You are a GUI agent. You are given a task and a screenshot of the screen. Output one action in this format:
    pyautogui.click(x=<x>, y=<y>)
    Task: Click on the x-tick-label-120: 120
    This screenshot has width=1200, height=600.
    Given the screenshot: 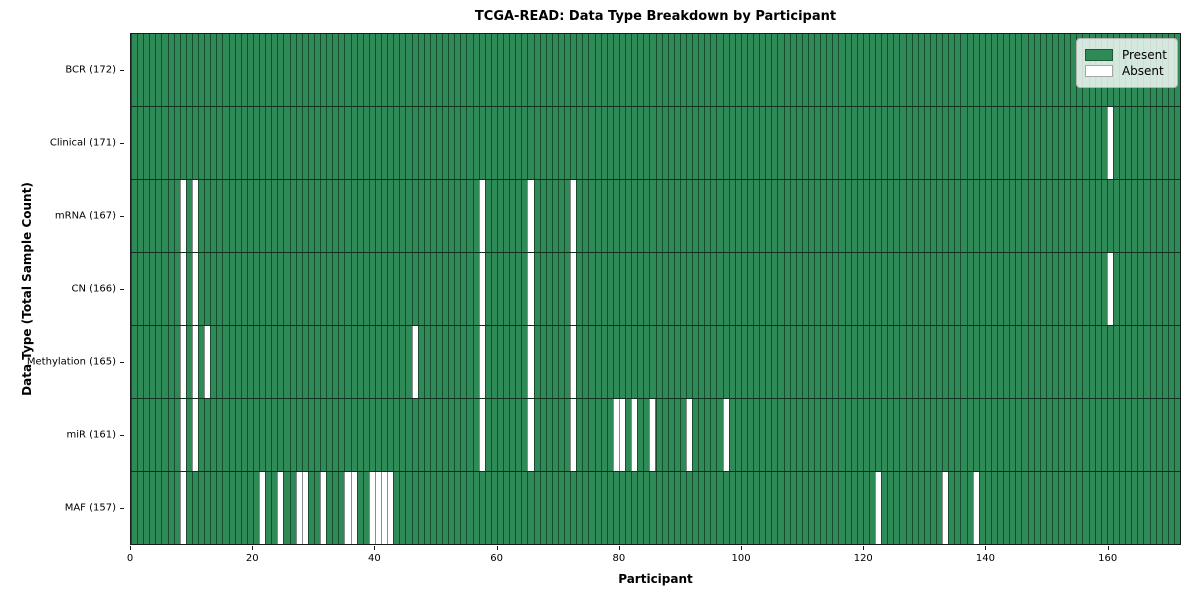 What is the action you would take?
    pyautogui.click(x=863, y=558)
    